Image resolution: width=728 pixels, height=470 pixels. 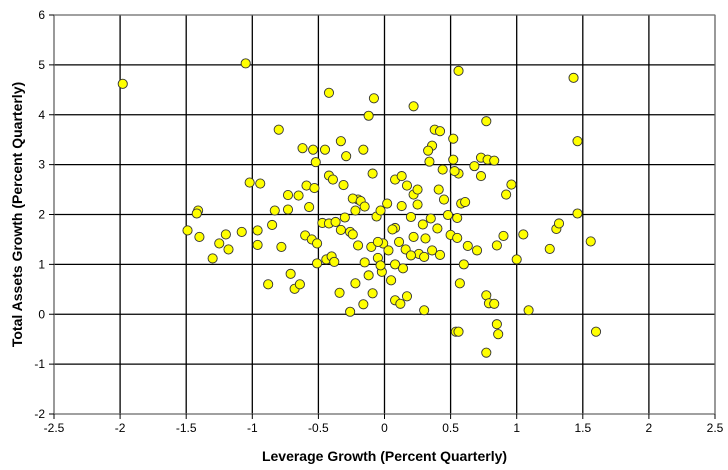 What do you see at coordinates (54, 428) in the screenshot?
I see `x-tick-label: -2.5` at bounding box center [54, 428].